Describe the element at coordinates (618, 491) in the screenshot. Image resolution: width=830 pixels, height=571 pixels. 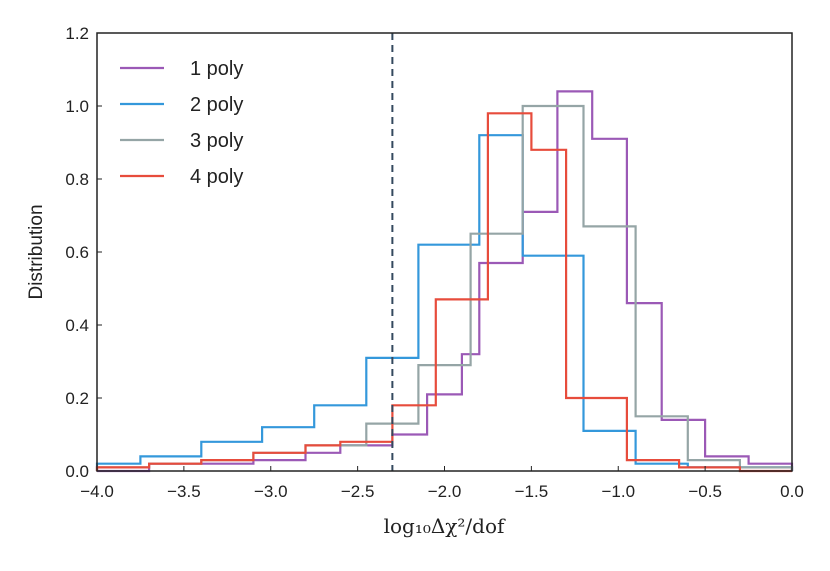
I see `x-tick-label: −1.0` at that location.